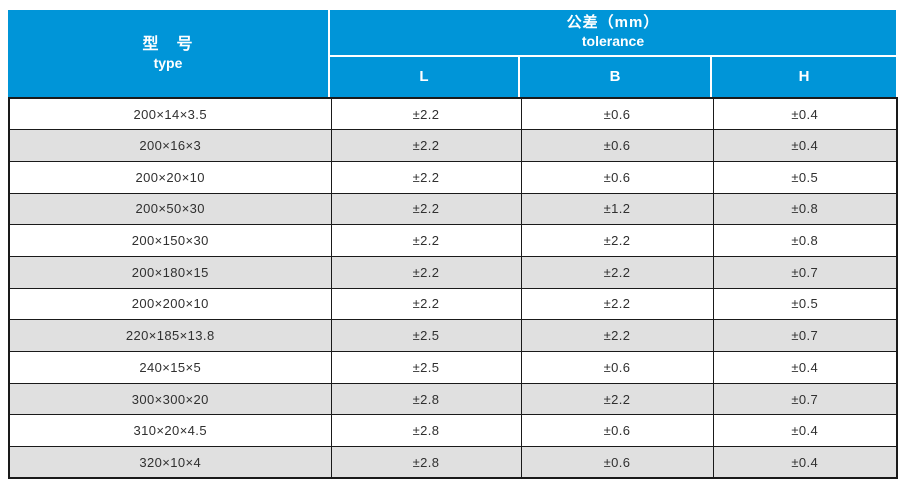 The image size is (904, 497). I want to click on table-row: 200×200×10 ±2.2 ±2.2 ±0.5, so click(453, 304).